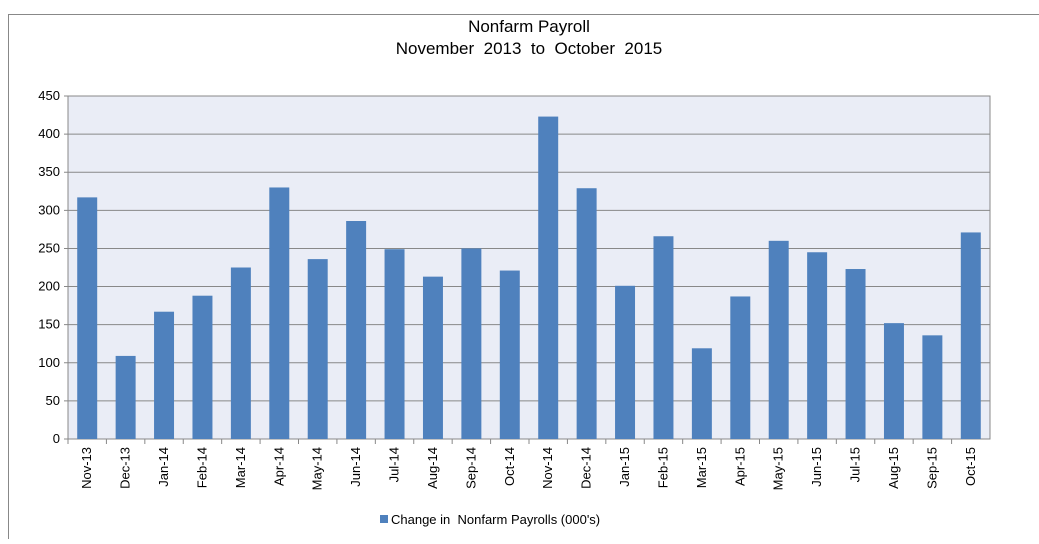 This screenshot has width=1039, height=544. What do you see at coordinates (384, 519) in the screenshot?
I see `legend-swatch` at bounding box center [384, 519].